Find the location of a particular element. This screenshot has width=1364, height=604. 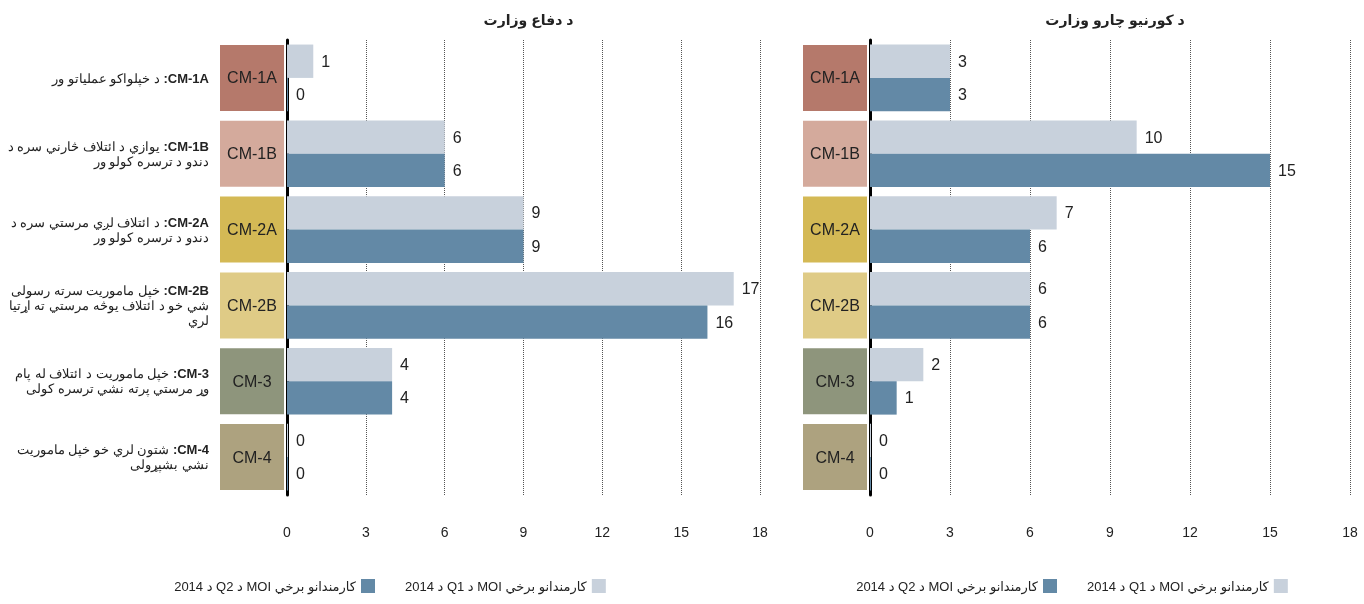

data-label: 17 is located at coordinates (750, 289).